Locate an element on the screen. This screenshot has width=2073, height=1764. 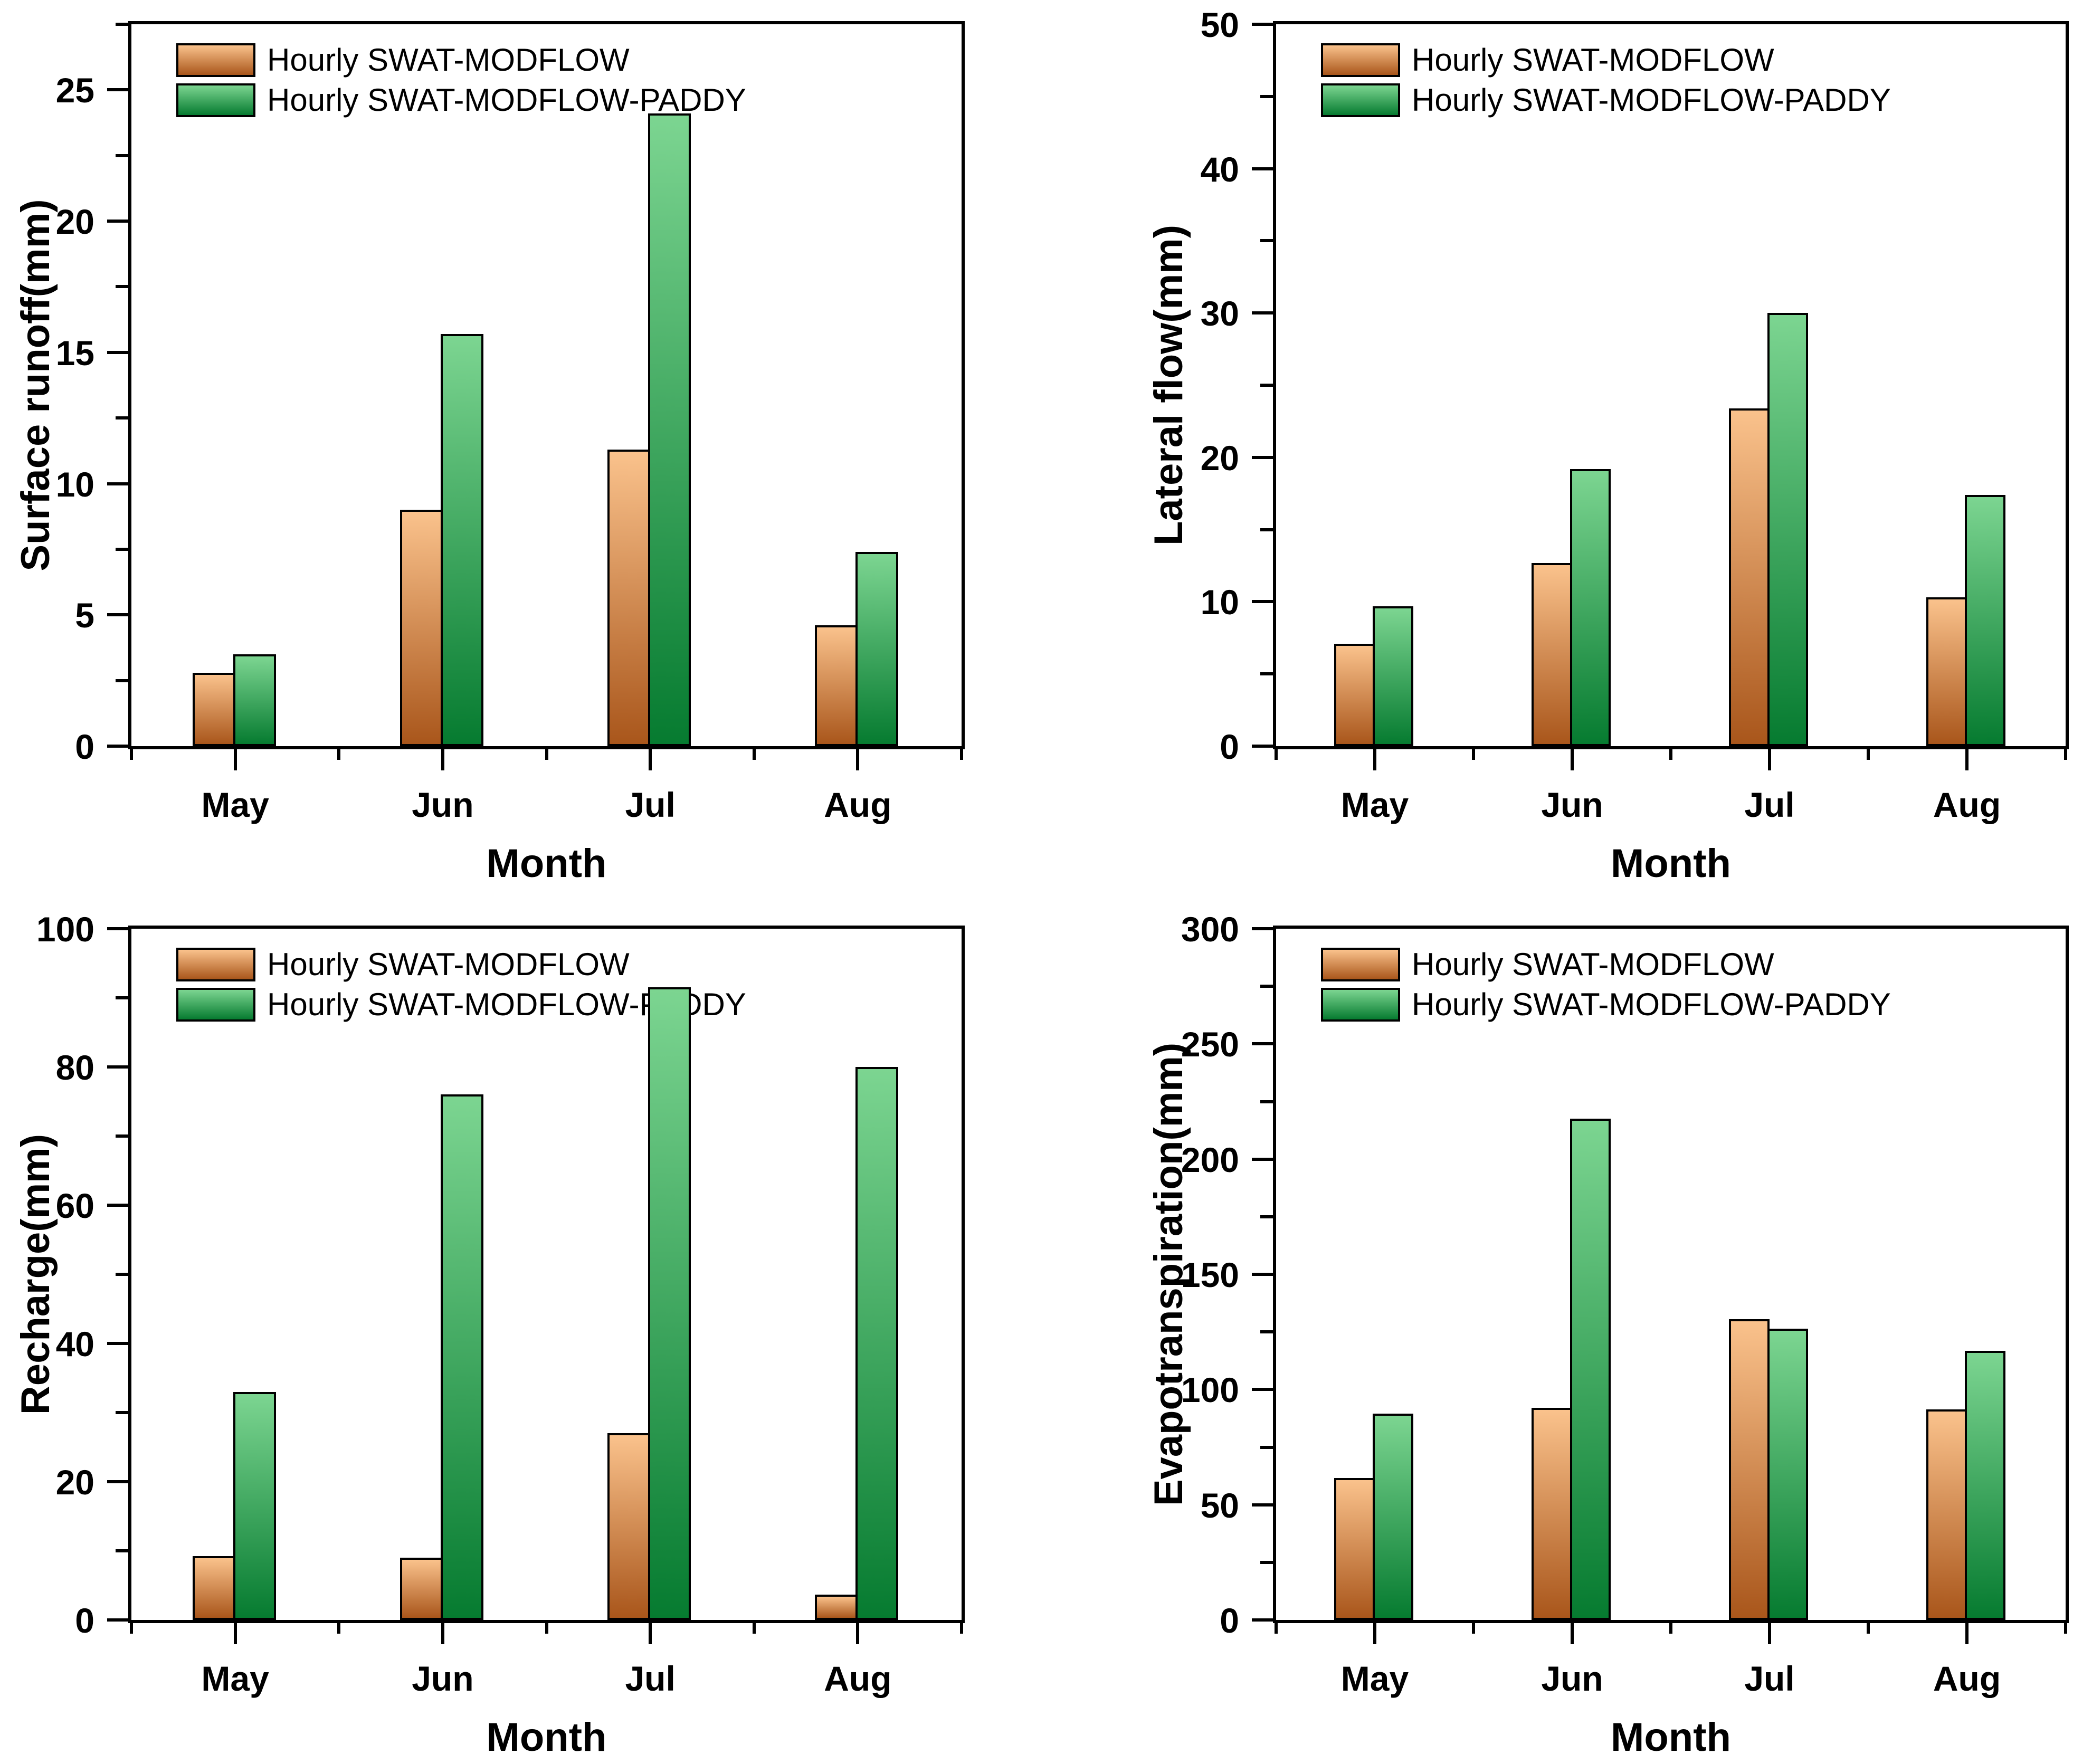
bar-lateral-flow-jun-hourly-swat-modflow is located at coordinates (1552, 655).